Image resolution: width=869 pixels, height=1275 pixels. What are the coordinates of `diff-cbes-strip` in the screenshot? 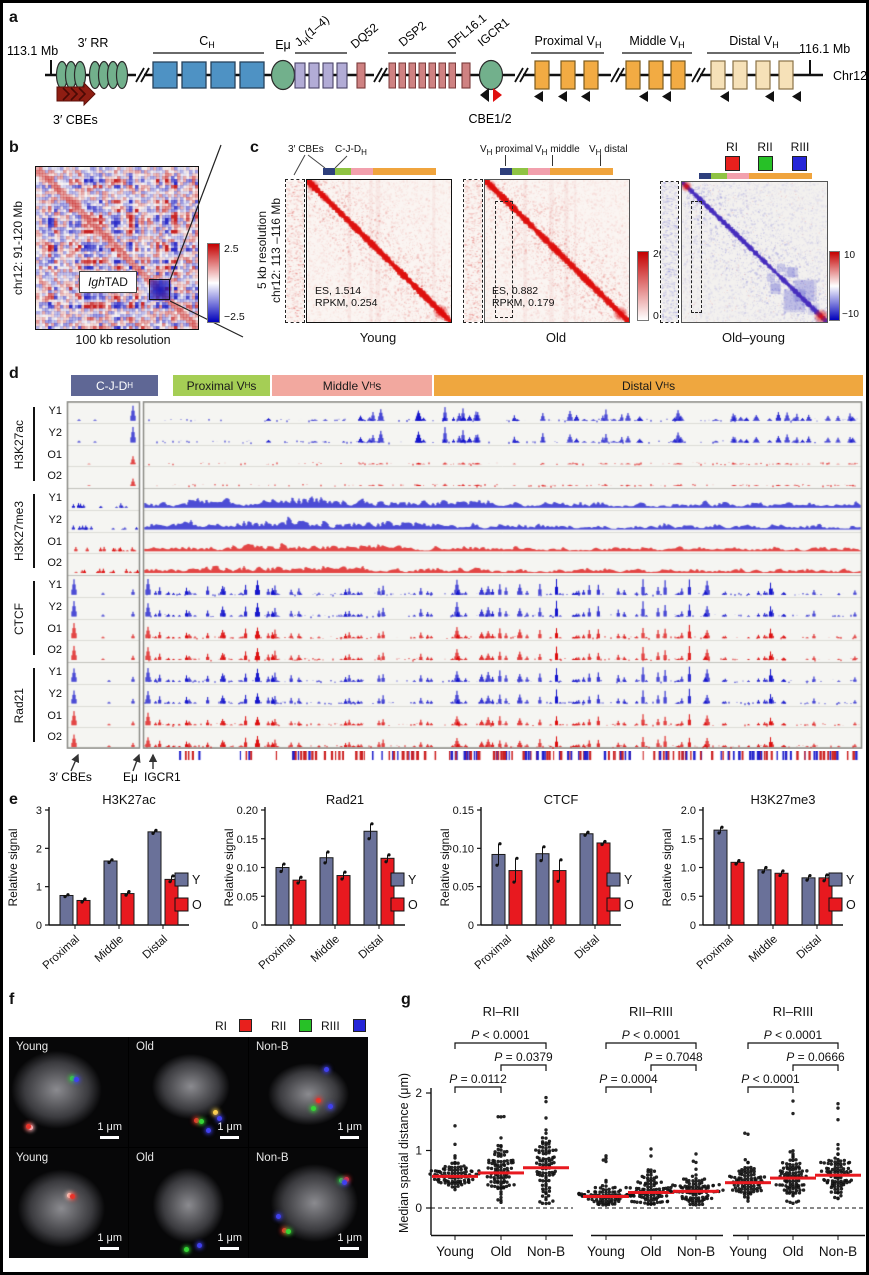 It's located at (669, 252).